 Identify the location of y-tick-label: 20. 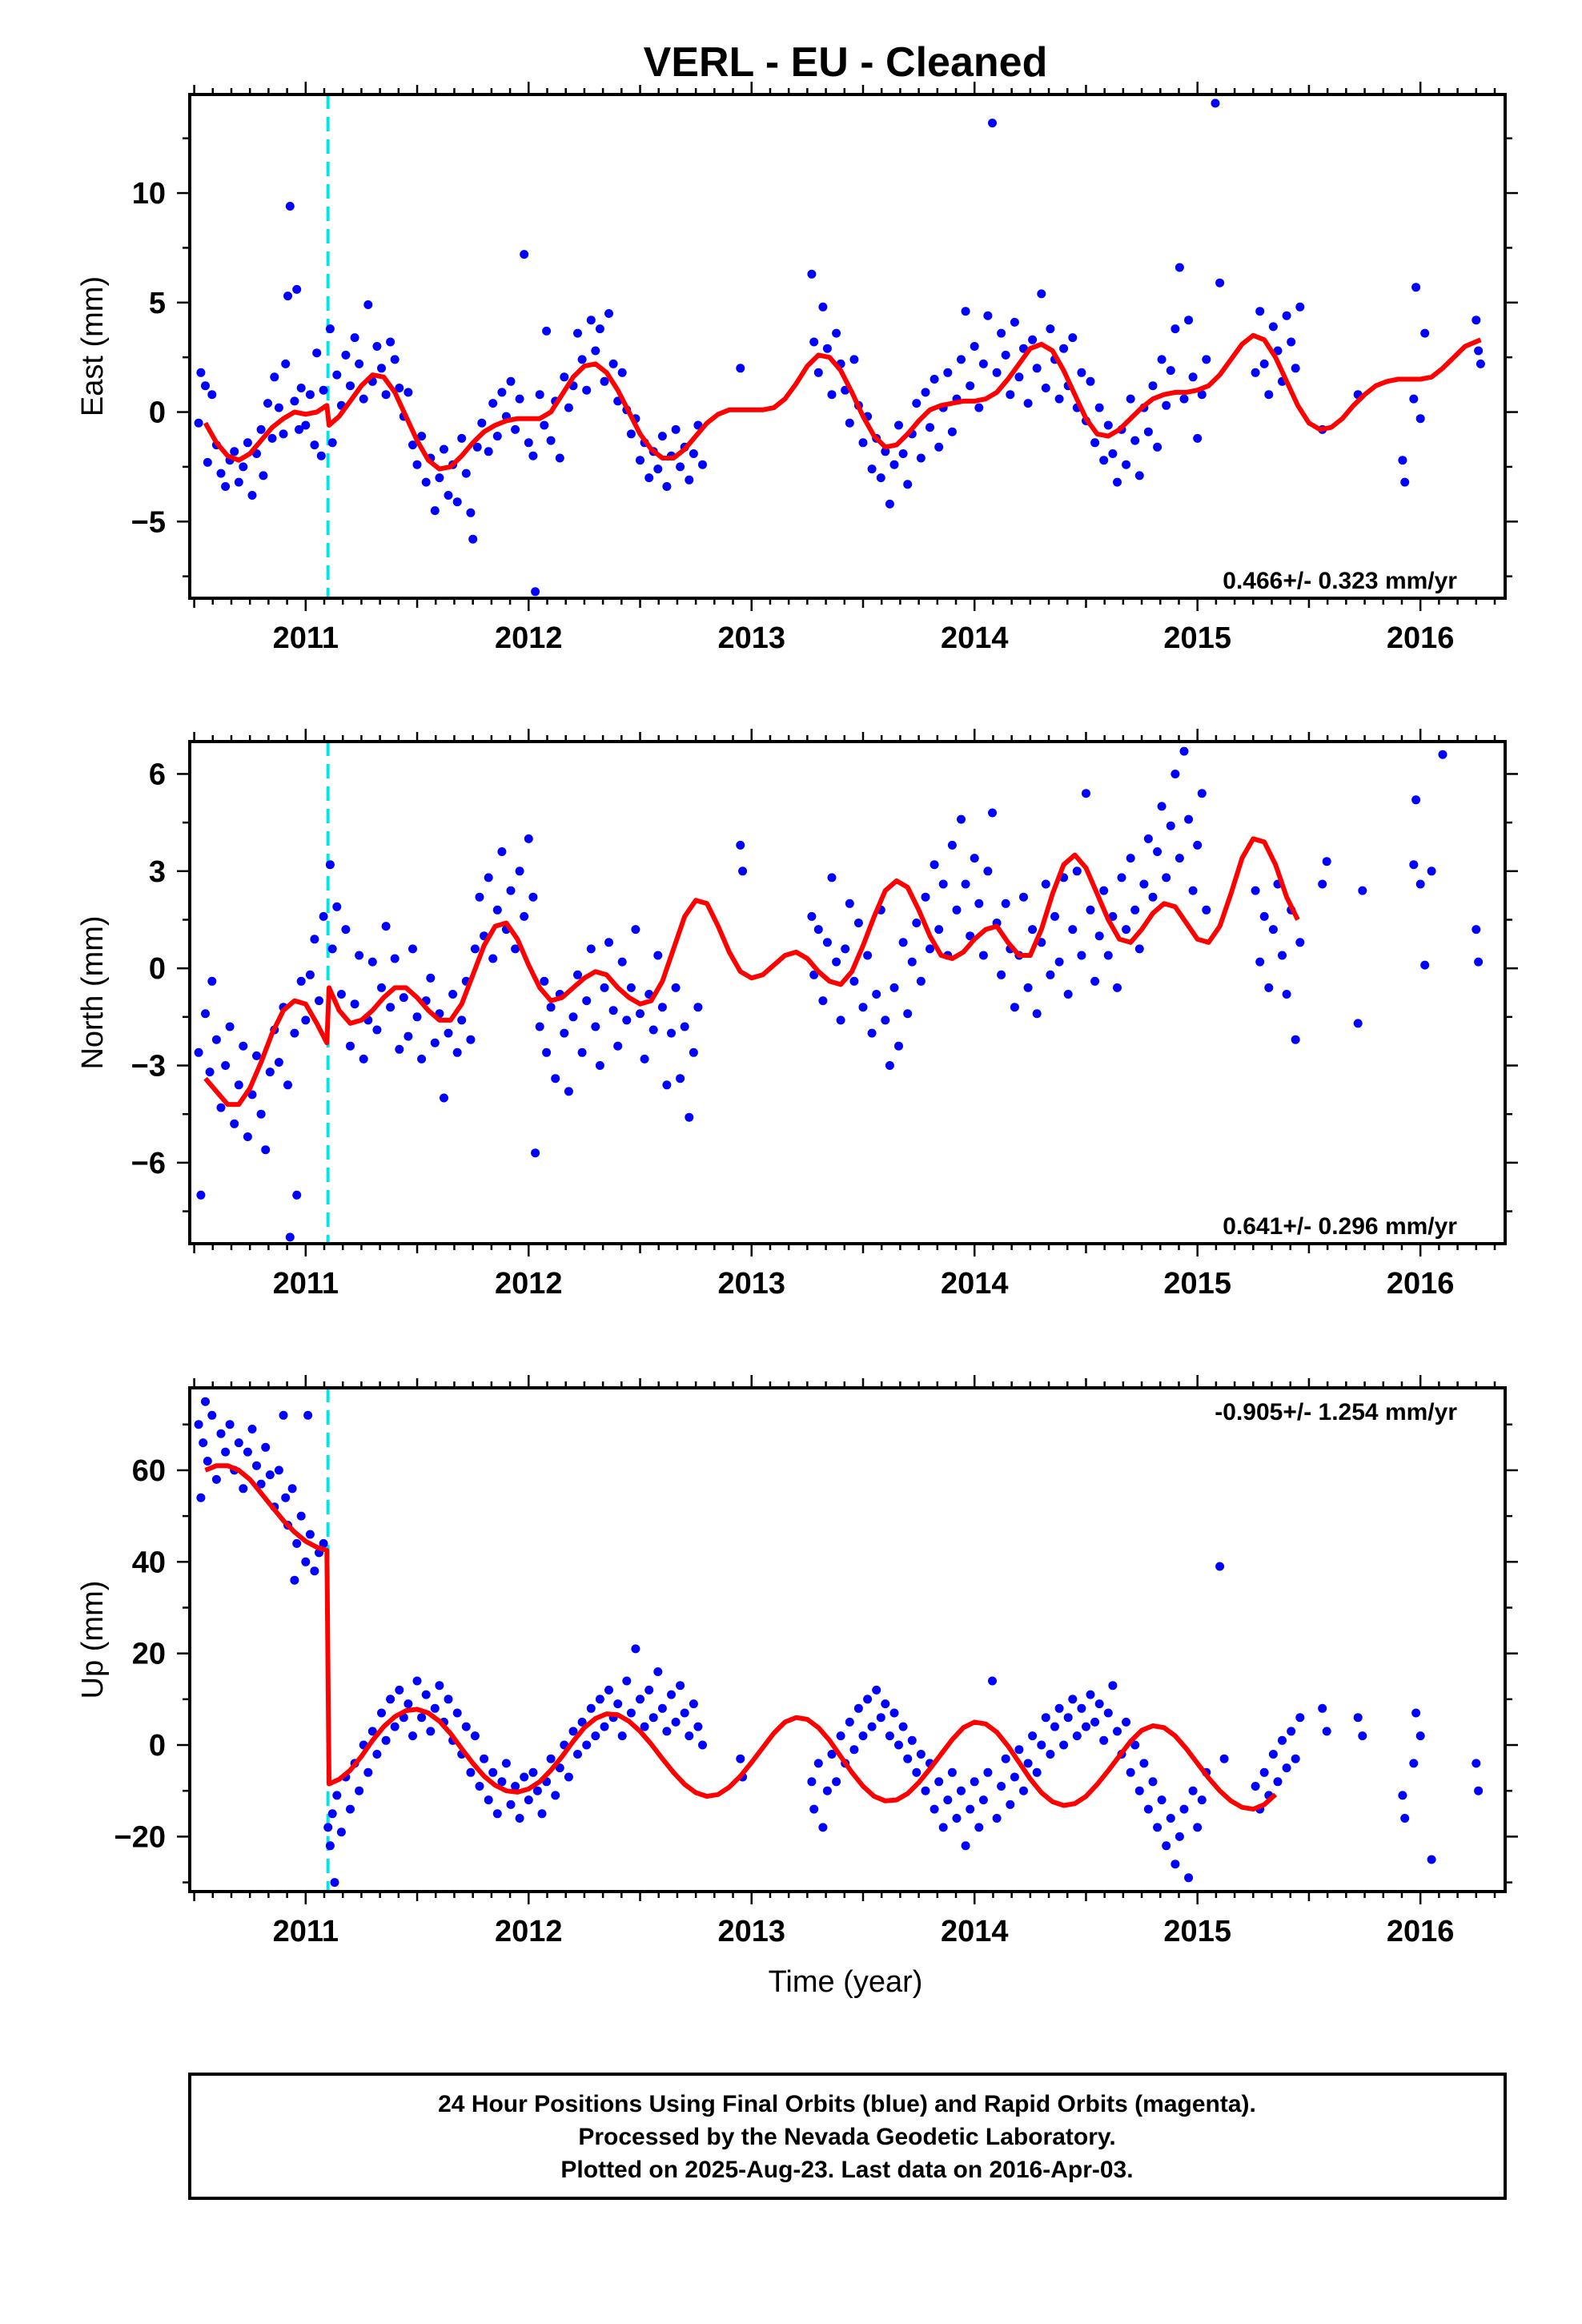
(149, 1655).